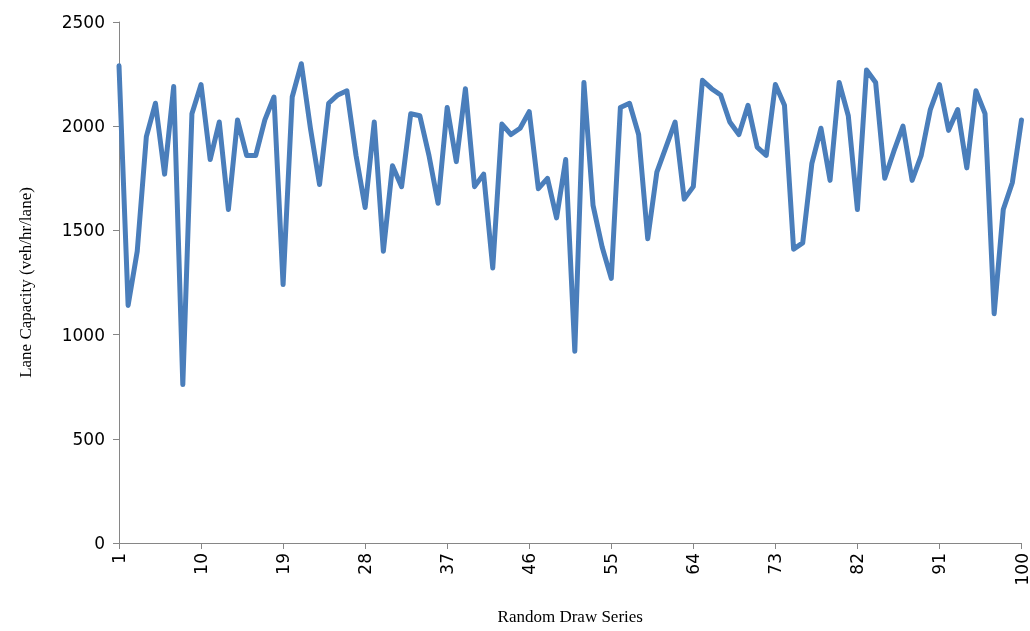 This screenshot has width=1030, height=631. What do you see at coordinates (939, 564) in the screenshot?
I see `x-tick-label: 91` at bounding box center [939, 564].